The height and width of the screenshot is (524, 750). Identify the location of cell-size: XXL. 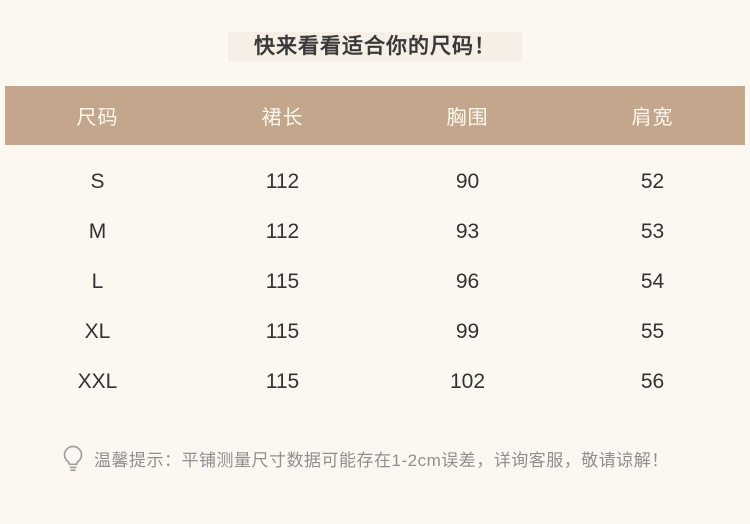
(97, 381).